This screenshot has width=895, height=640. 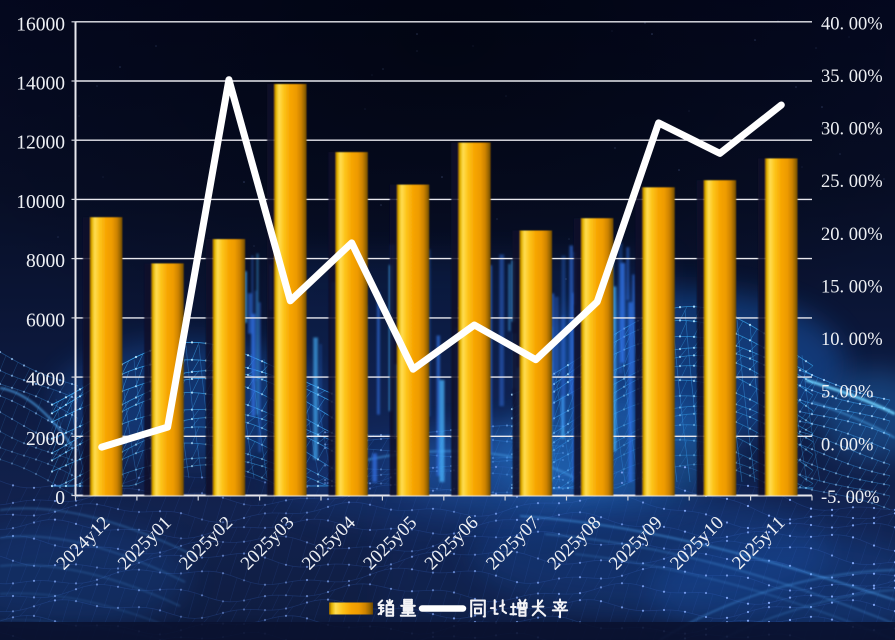 I want to click on svg-text: 12000, so click(x=40, y=143).